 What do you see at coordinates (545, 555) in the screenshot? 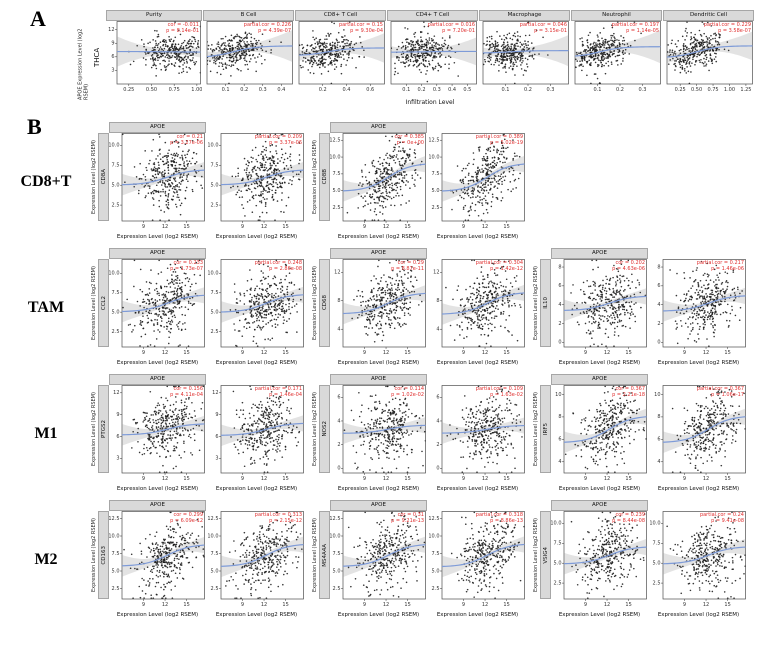
I see `gene-name: VSIG4` at bounding box center [545, 555].